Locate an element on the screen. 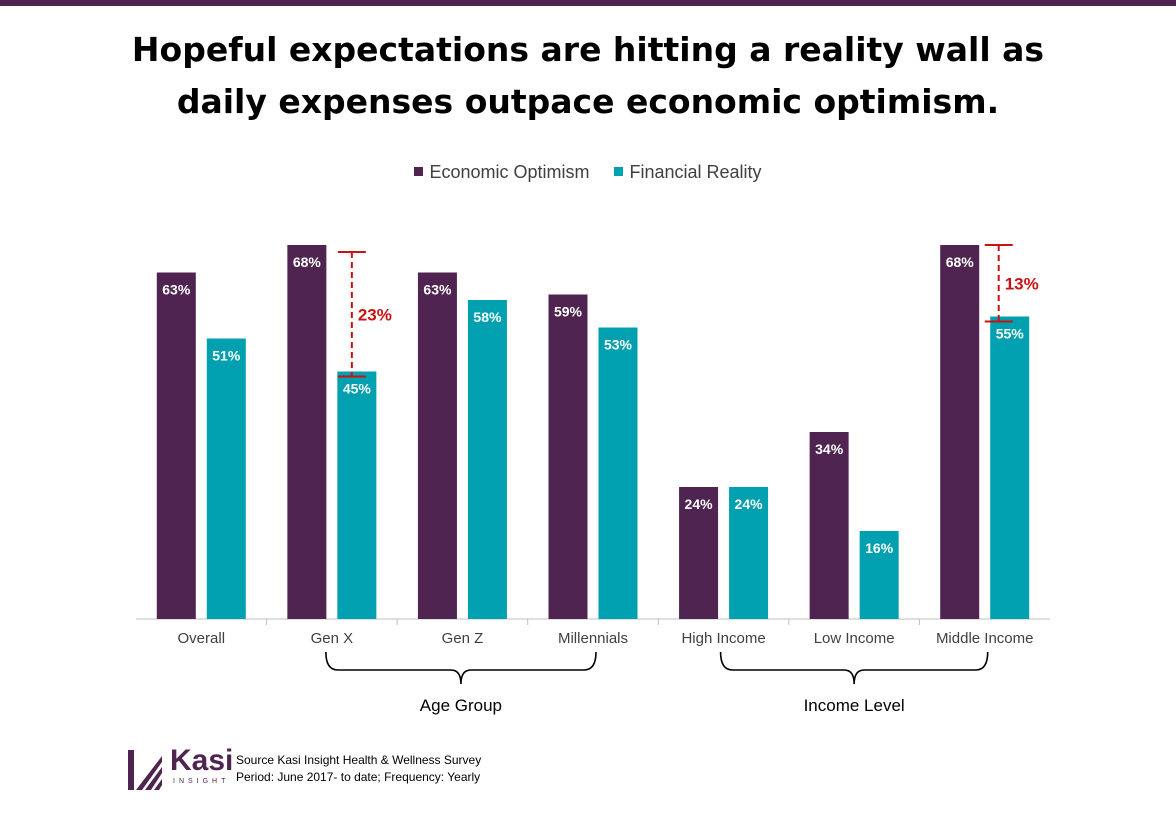 The image size is (1176, 820). kasi-logo-icon is located at coordinates (145, 770).